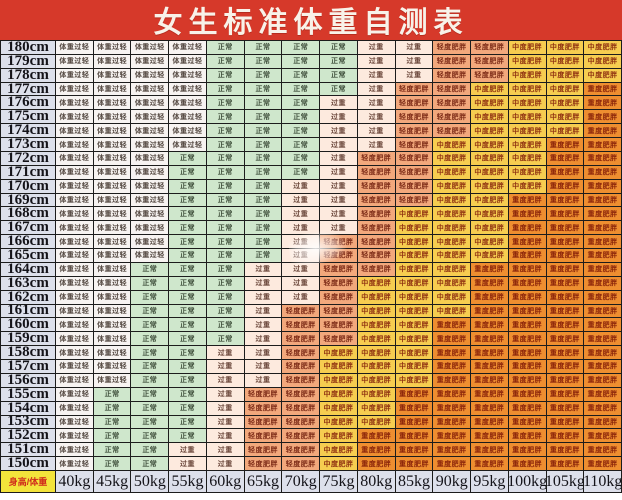 The height and width of the screenshot is (500, 622). Describe the element at coordinates (490, 482) in the screenshot. I see `weight-label: 95kg` at that location.